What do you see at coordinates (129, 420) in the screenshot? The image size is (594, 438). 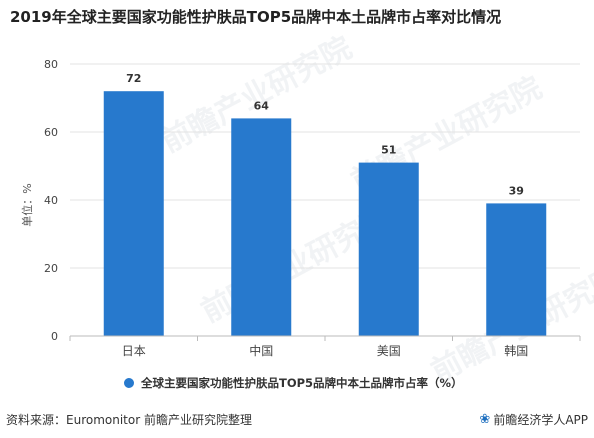 I see `source-note: 资料来源：Euromonitor 前瞻产业研究院整理` at bounding box center [129, 420].